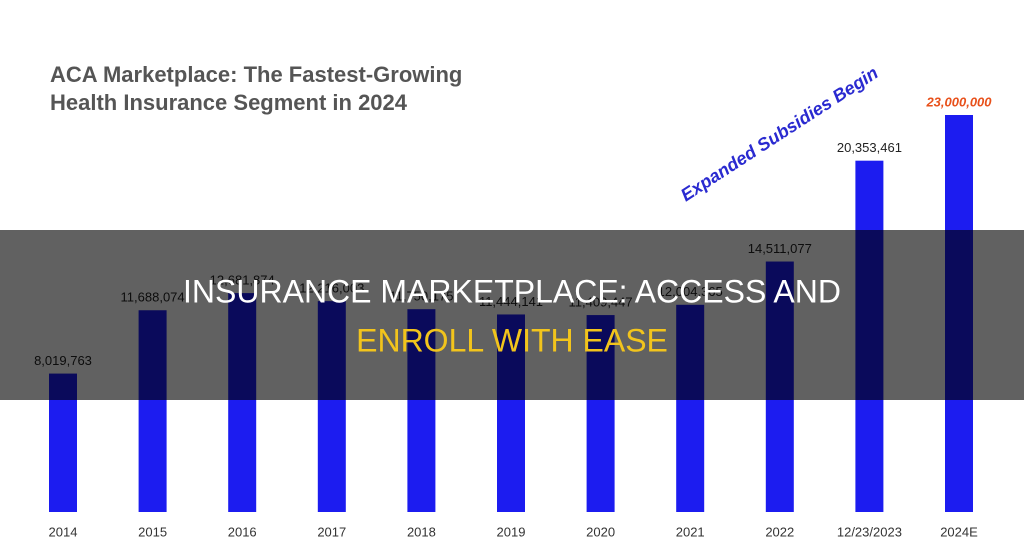 The width and height of the screenshot is (1024, 557). Describe the element at coordinates (958, 101) in the screenshot. I see `value-label: 23,000,000` at that location.